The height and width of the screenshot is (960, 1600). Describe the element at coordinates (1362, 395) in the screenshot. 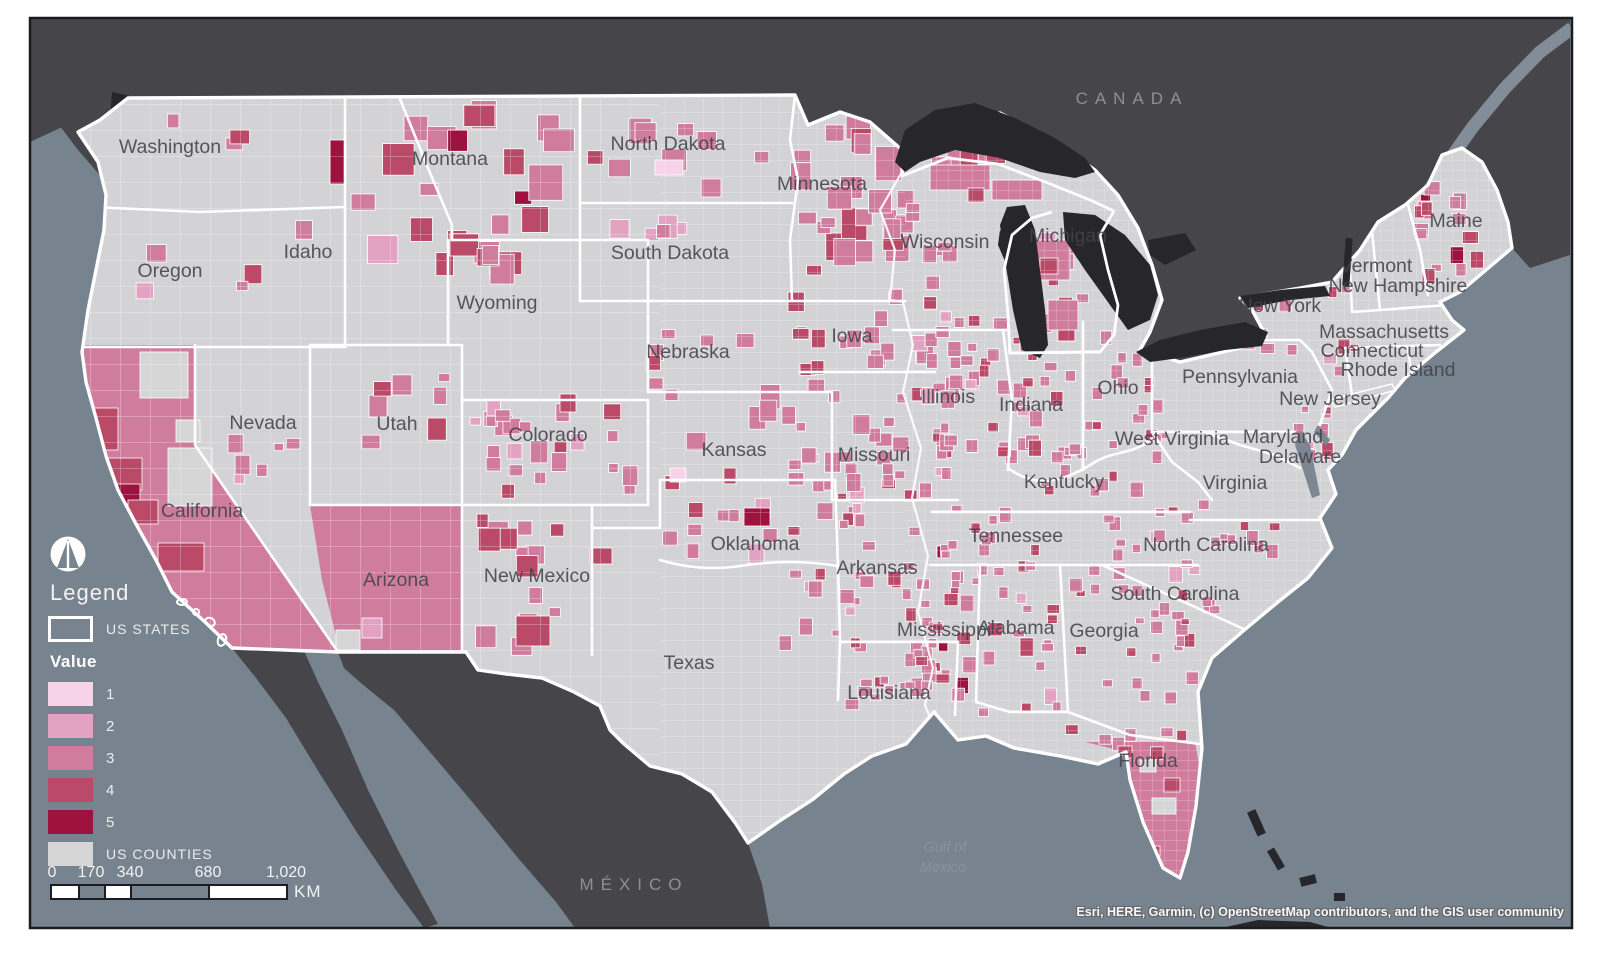

I see `long-island` at that location.